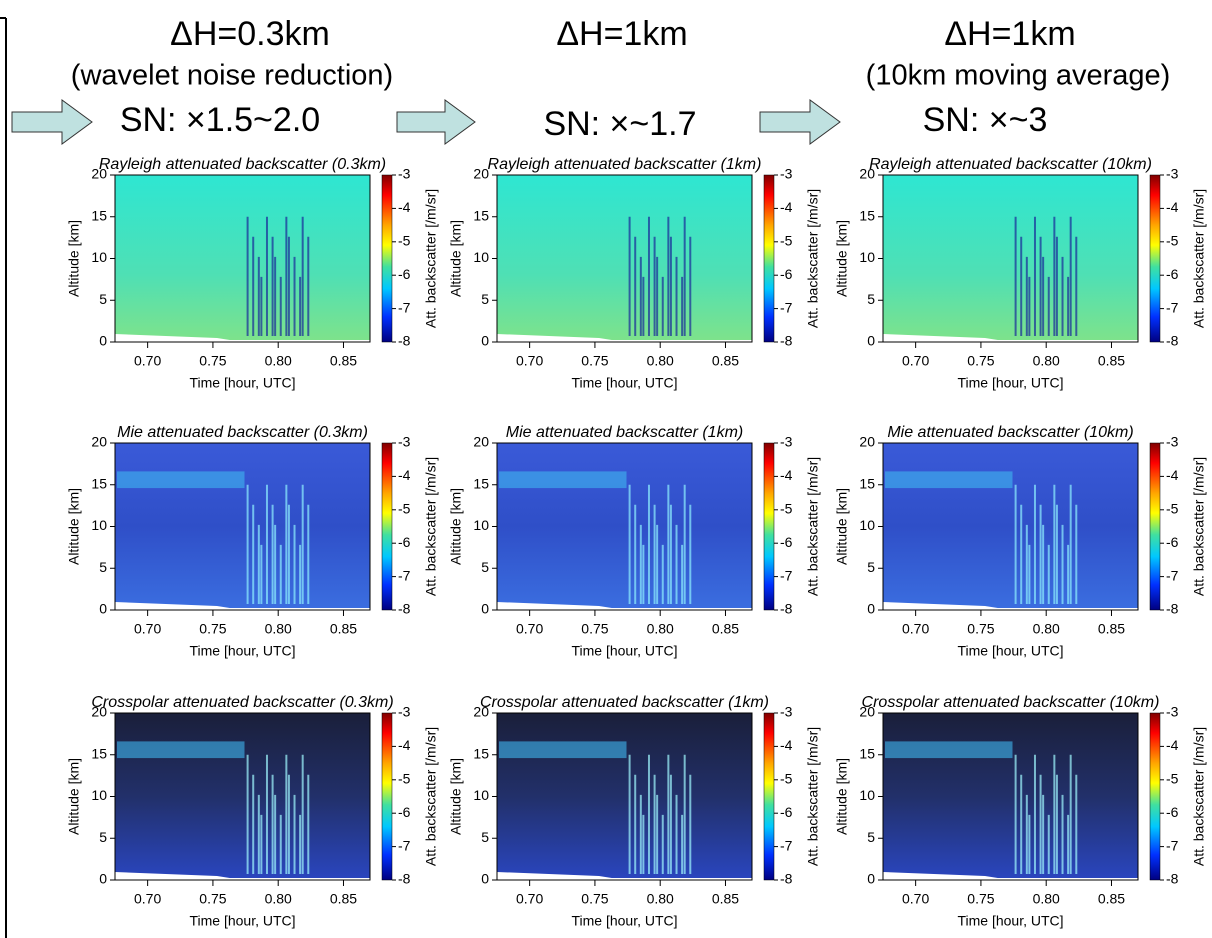  I want to click on panel-title: Mie attenuated backscatter (10km), so click(1010, 432).